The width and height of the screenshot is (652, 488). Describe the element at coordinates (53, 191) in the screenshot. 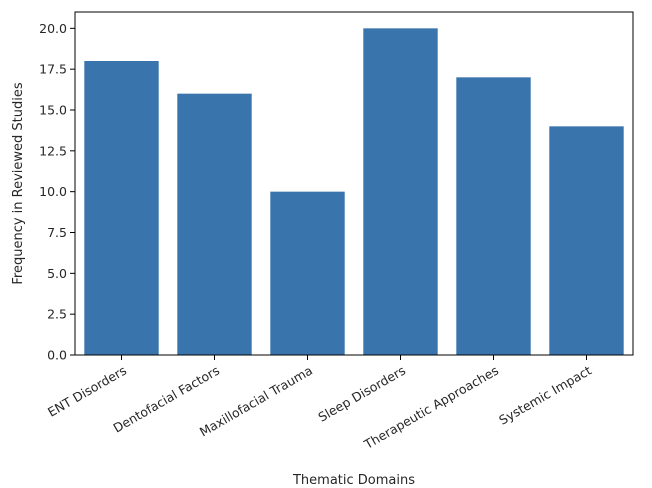

I see `y-tick-label: 10.0` at that location.